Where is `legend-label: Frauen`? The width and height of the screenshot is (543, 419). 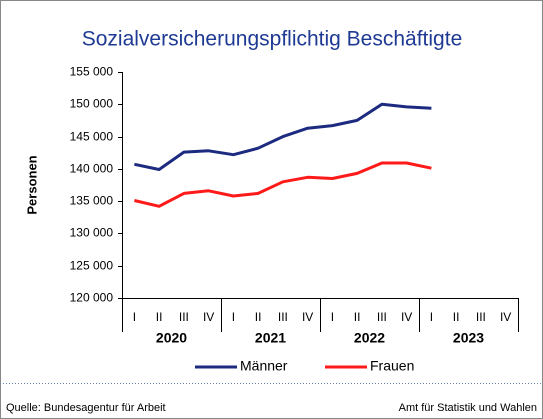 legend-label: Frauen is located at coordinates (392, 366).